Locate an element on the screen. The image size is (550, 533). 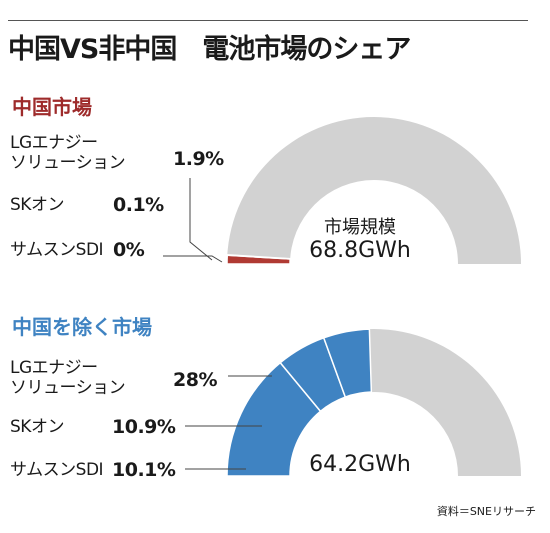
value-label-samsung-2: 10.1% is located at coordinates (143, 470).